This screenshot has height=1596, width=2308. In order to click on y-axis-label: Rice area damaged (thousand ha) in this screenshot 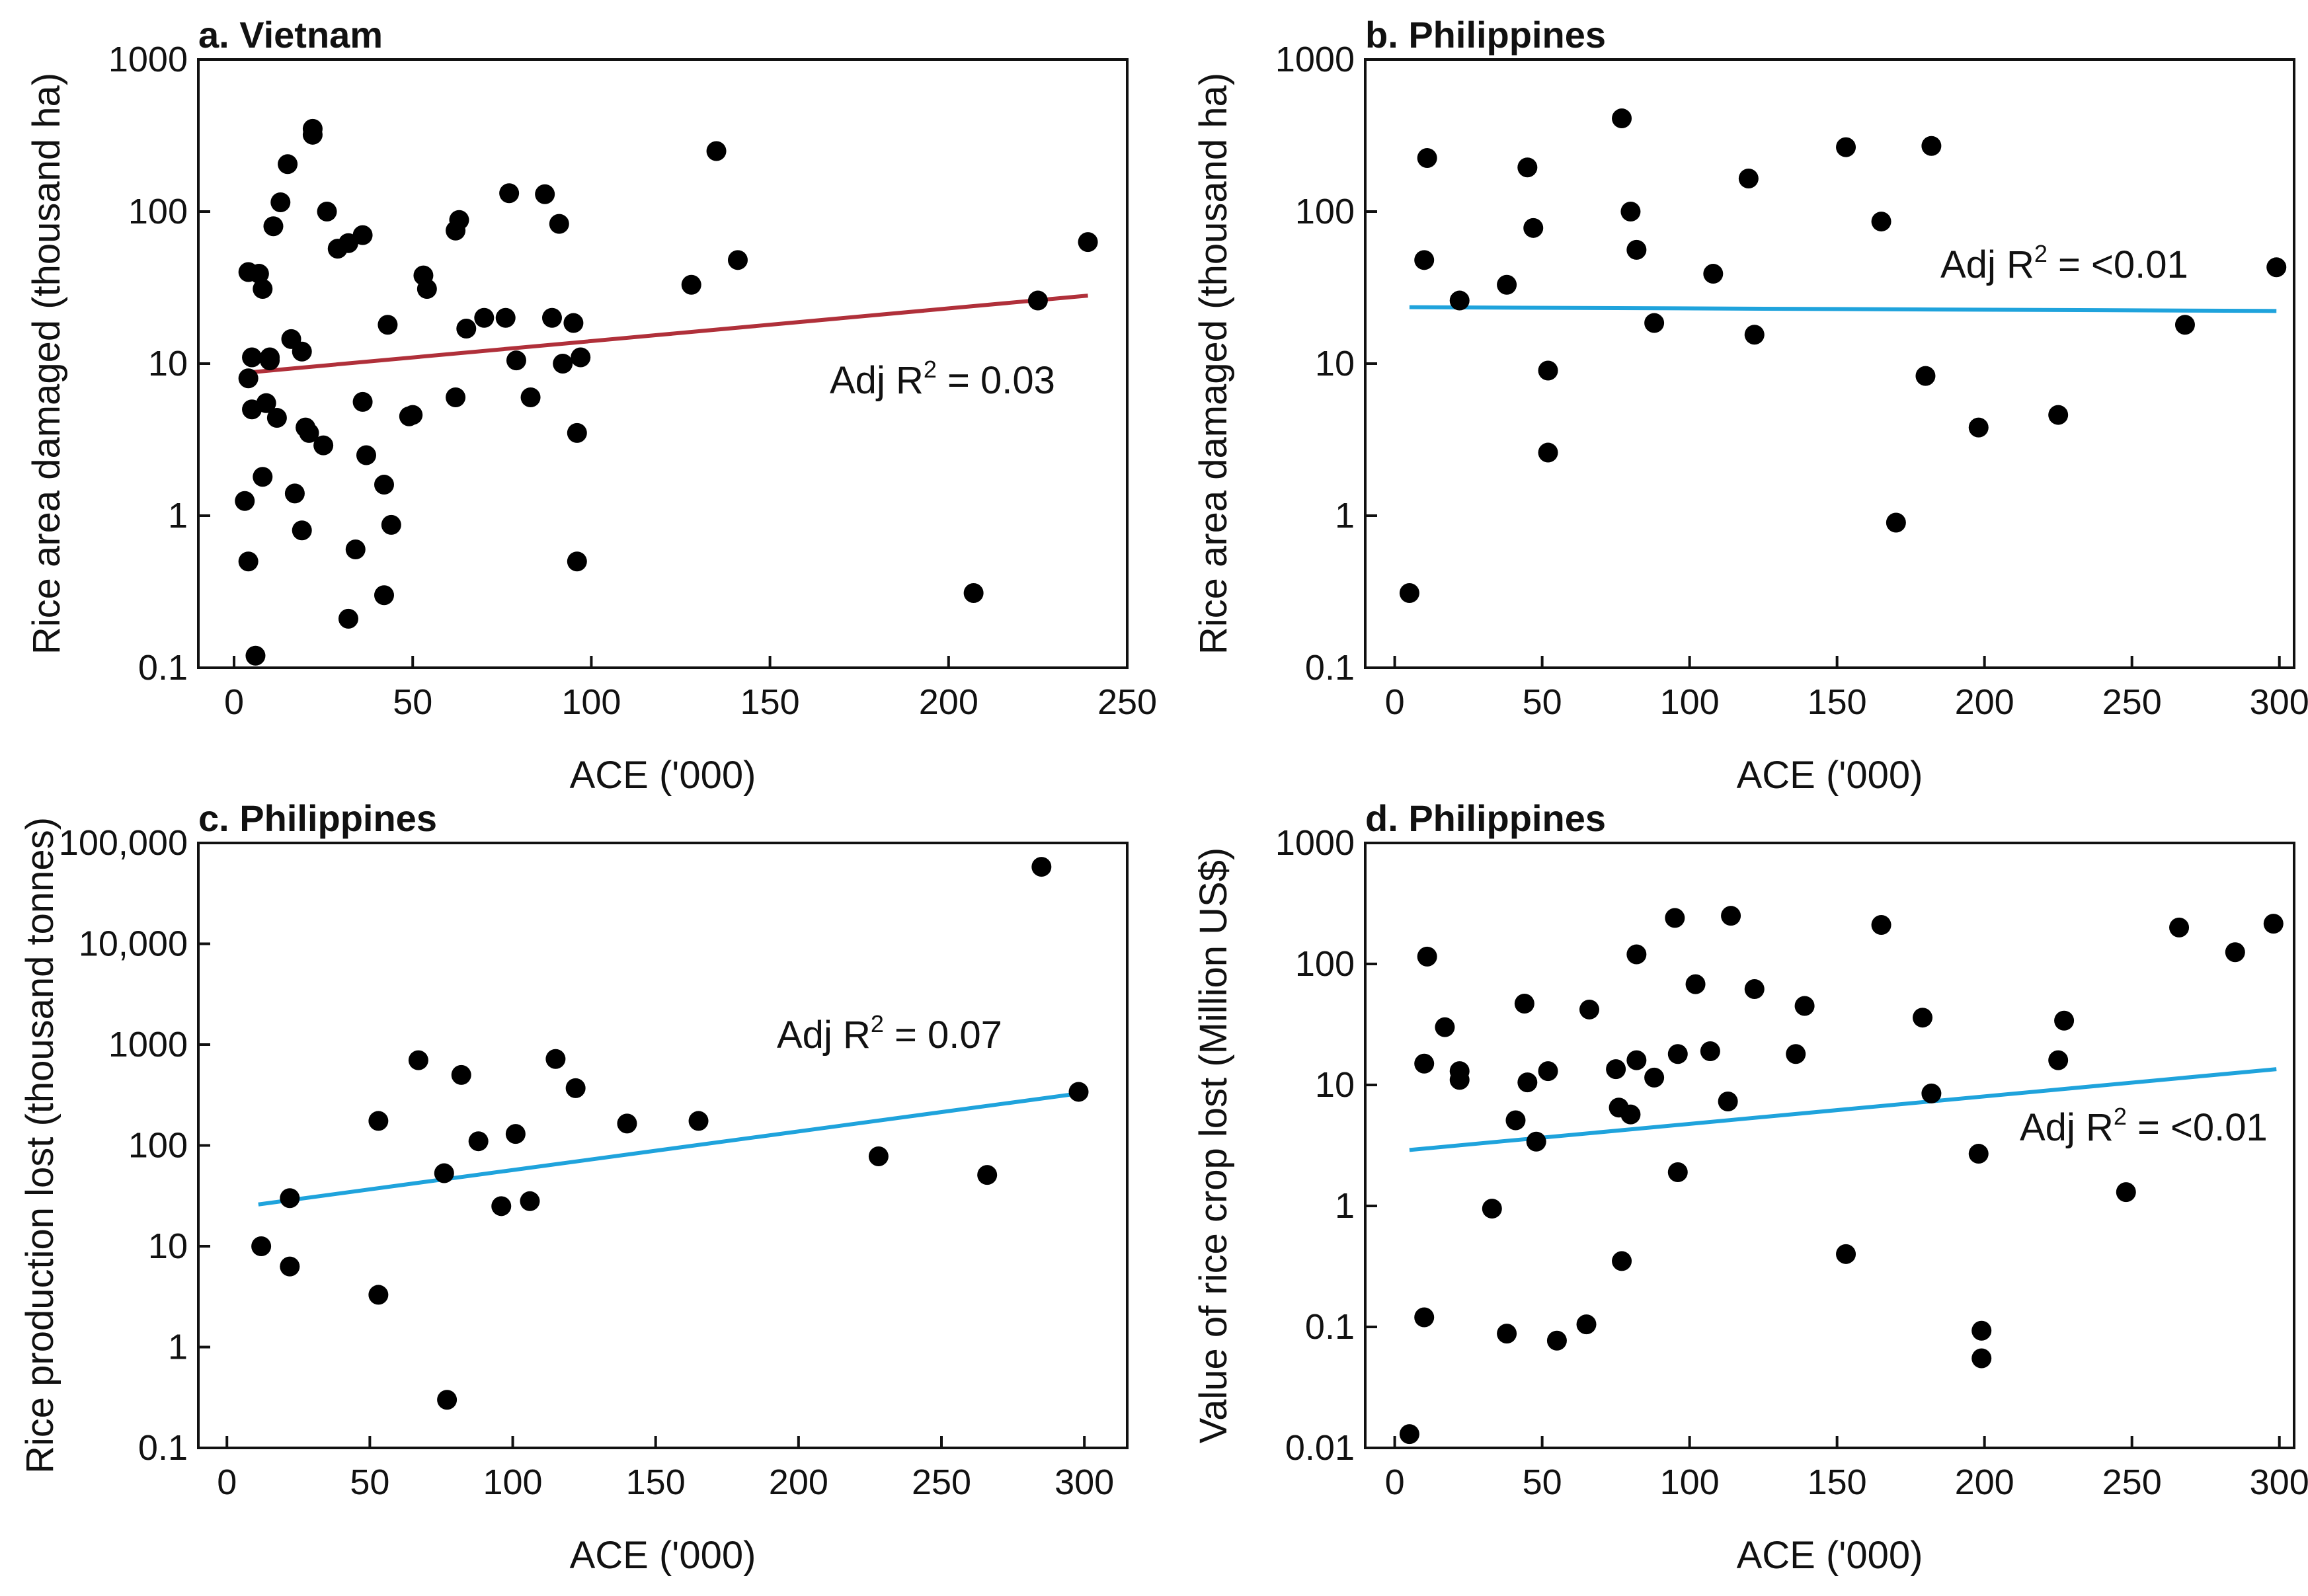, I will do `click(46, 364)`.